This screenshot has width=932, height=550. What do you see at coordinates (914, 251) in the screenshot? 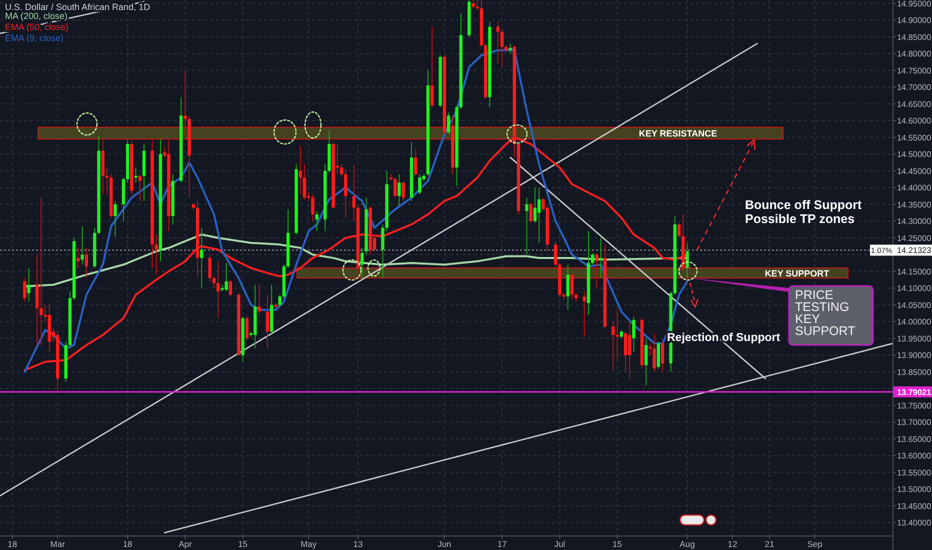
I see `ref-line-label: 14.21323` at bounding box center [914, 251].